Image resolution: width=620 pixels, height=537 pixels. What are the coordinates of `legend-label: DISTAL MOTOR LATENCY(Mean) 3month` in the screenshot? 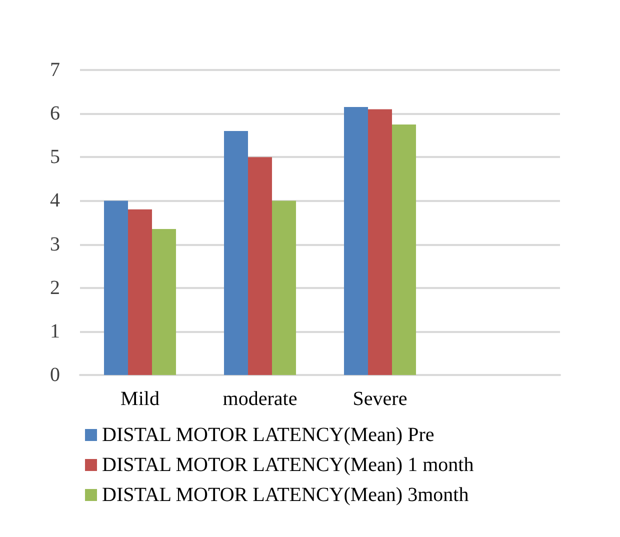 It's located at (285, 495).